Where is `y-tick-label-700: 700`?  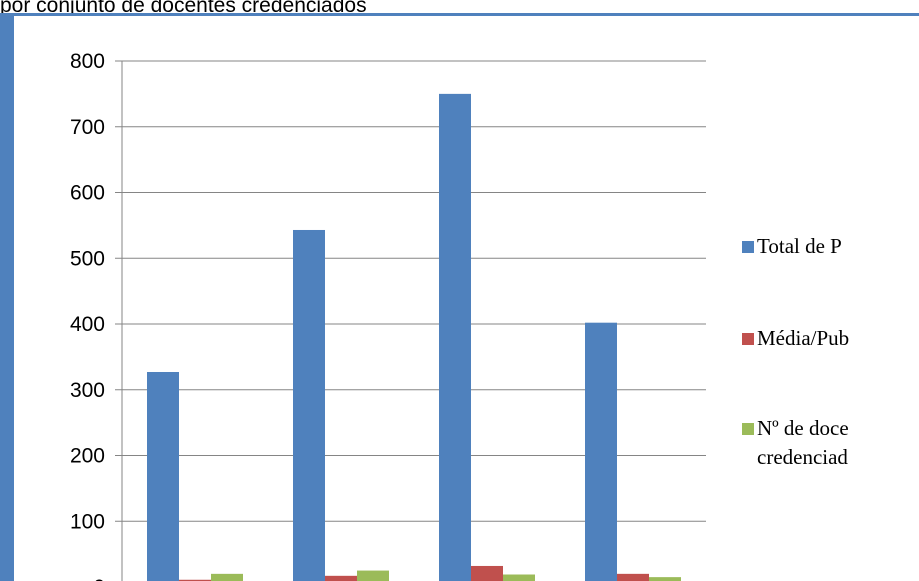
y-tick-label-700: 700 is located at coordinates (87, 127).